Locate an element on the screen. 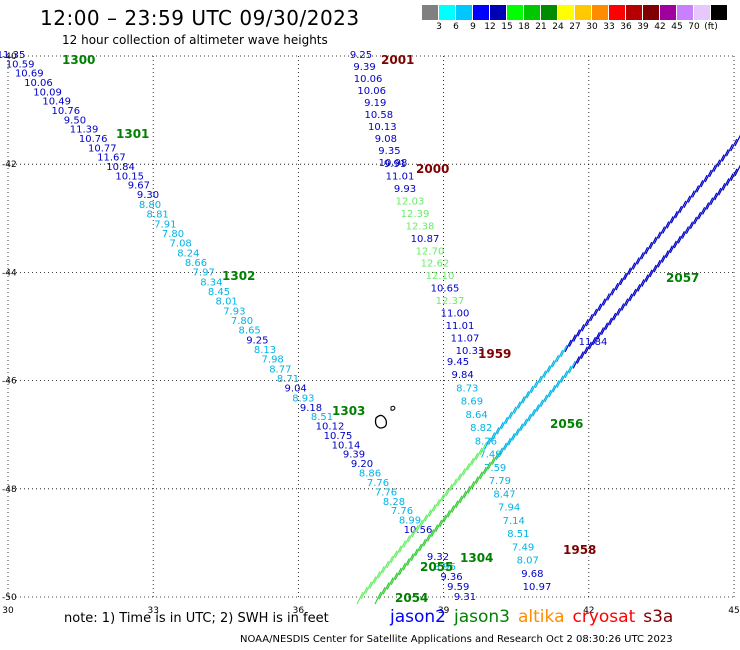 The height and width of the screenshot is (650, 740). wave-height-value: 7.80 is located at coordinates (242, 321).